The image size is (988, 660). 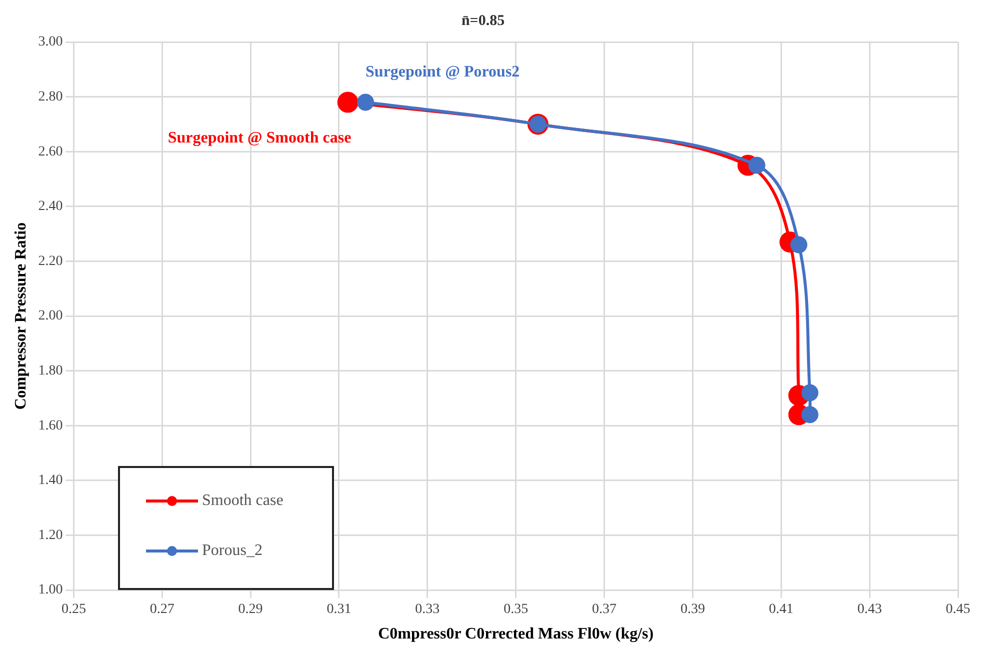 I want to click on y-tick-label: 2.60, so click(x=50, y=152).